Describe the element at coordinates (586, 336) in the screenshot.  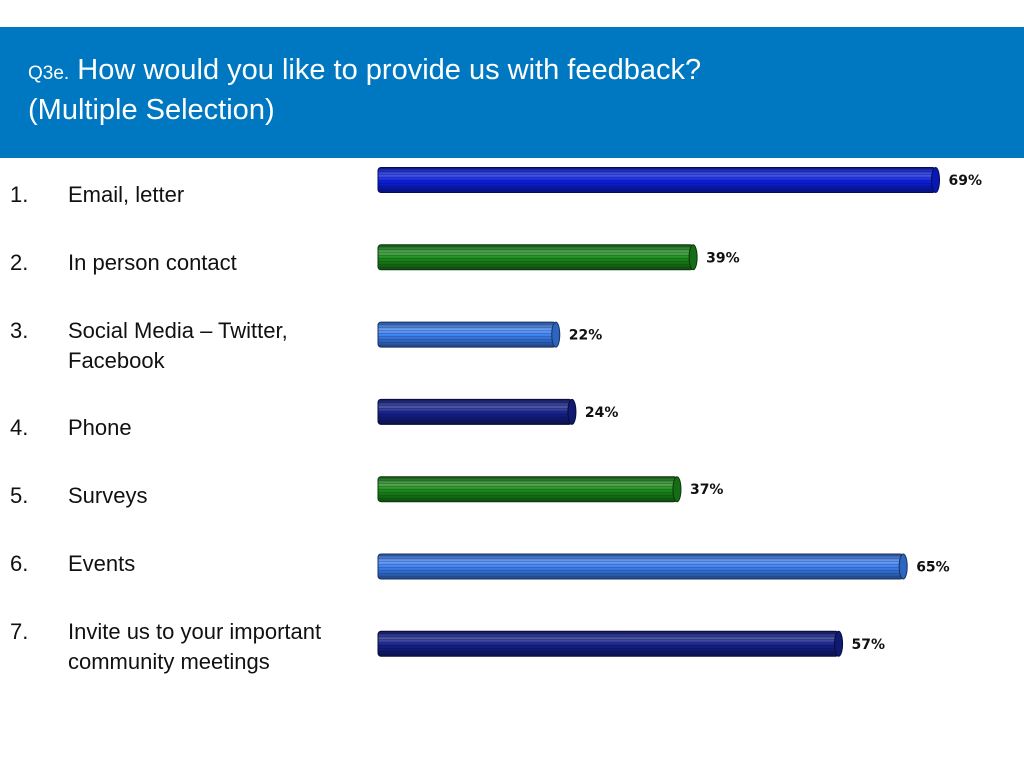
I see `bar-value-label: 22%` at that location.